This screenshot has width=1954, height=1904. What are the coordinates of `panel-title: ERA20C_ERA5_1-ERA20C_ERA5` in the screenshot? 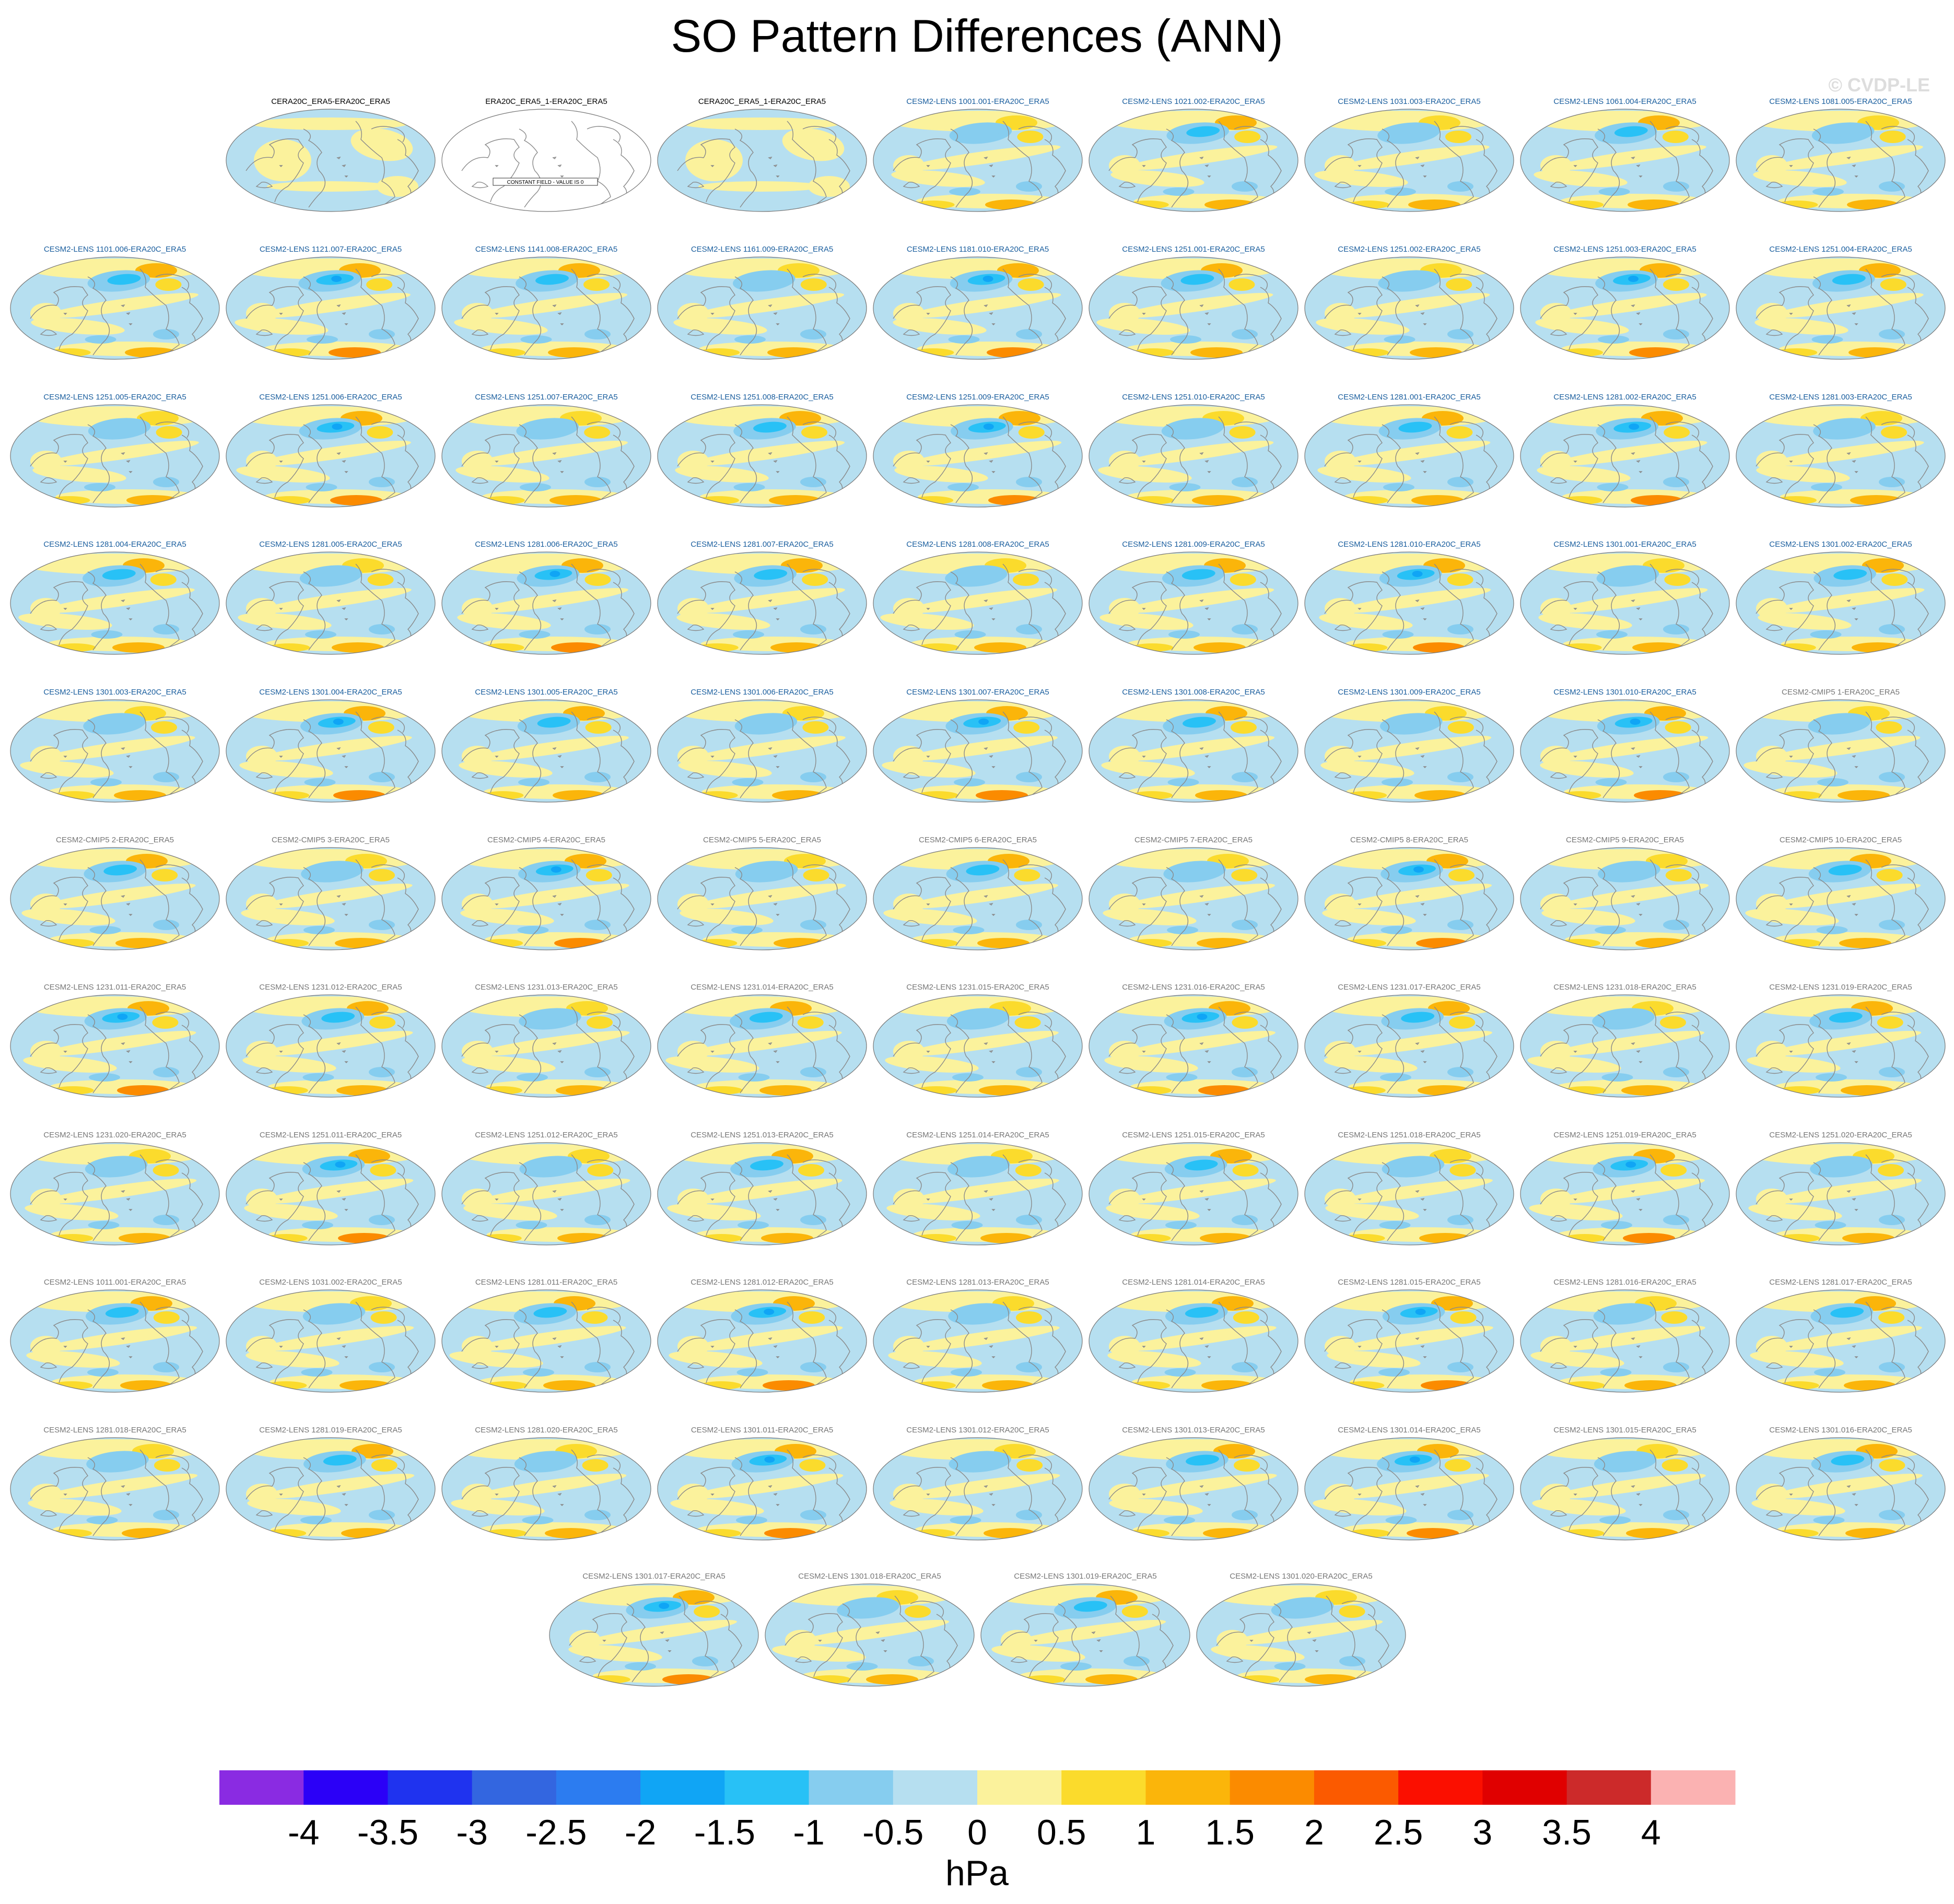 It's located at (546, 101).